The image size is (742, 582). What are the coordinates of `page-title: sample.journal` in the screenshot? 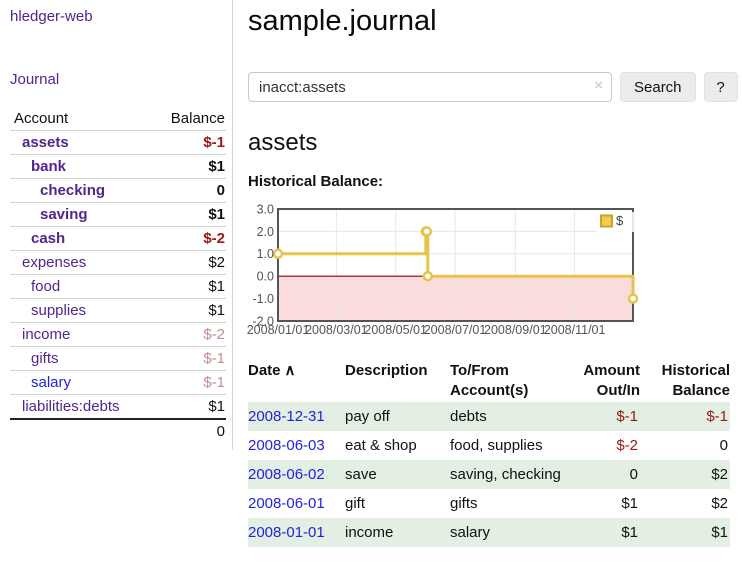 It's located at (342, 21).